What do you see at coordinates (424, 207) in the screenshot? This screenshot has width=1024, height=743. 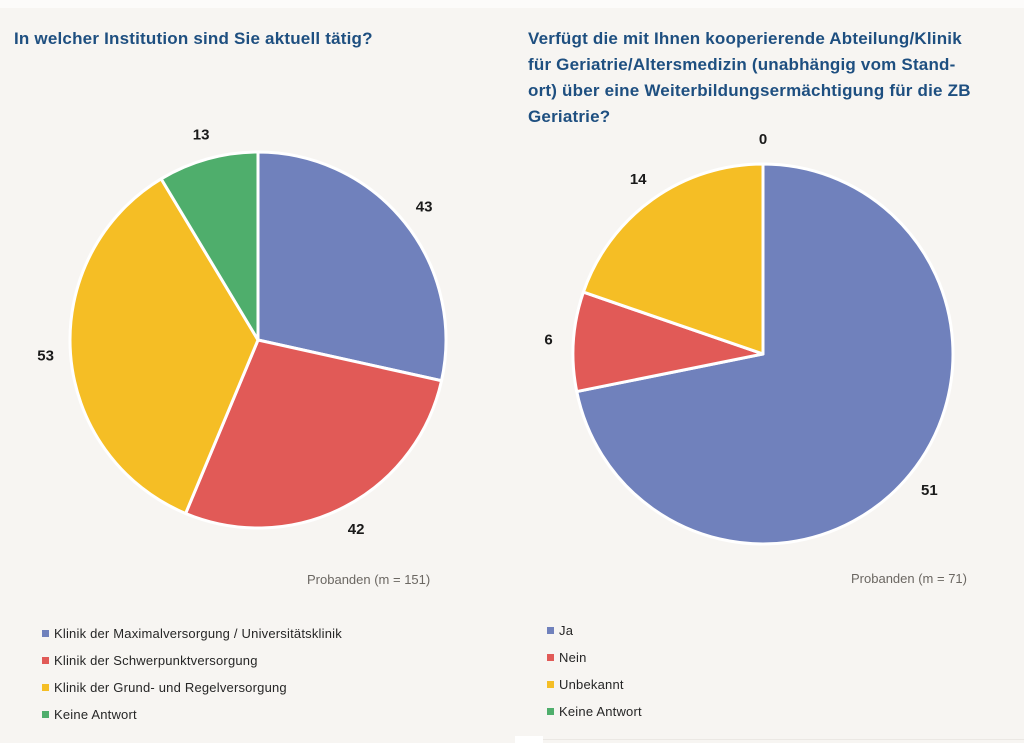 I see `pie-value-label: 43` at bounding box center [424, 207].